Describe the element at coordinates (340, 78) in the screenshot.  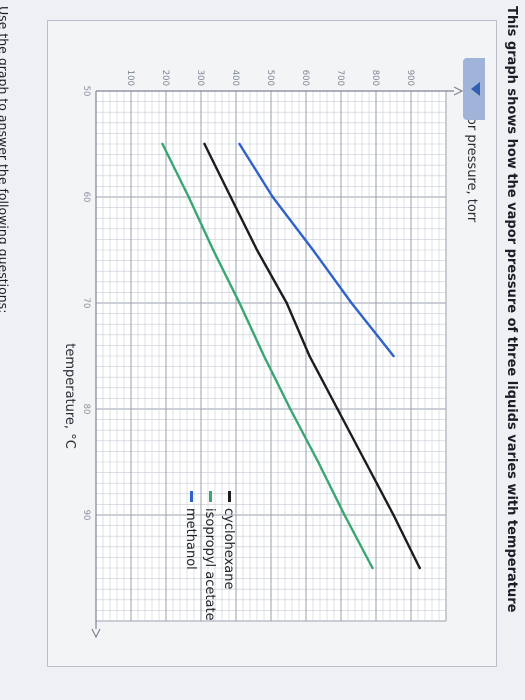
I see `y-tick-label: 700` at that location.